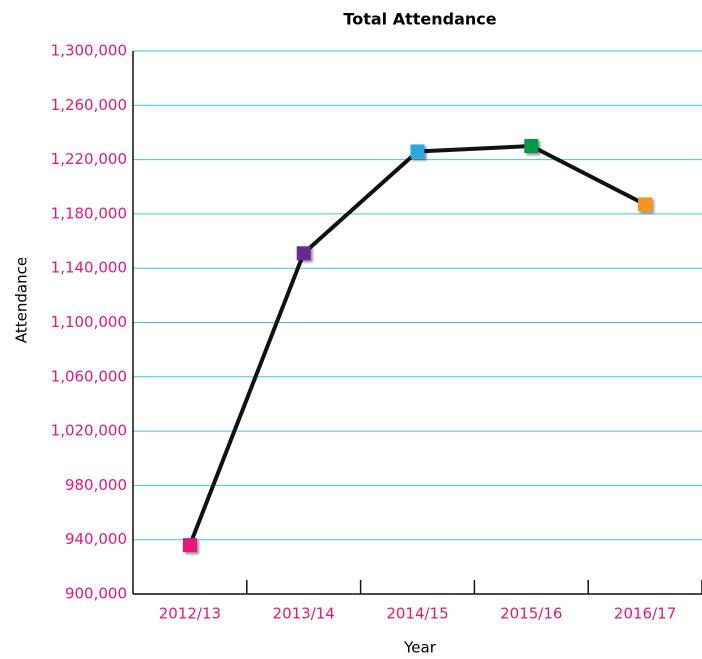 Image resolution: width=702 pixels, height=659 pixels. What do you see at coordinates (304, 614) in the screenshot?
I see `x-tick-label: 2013/14` at bounding box center [304, 614].